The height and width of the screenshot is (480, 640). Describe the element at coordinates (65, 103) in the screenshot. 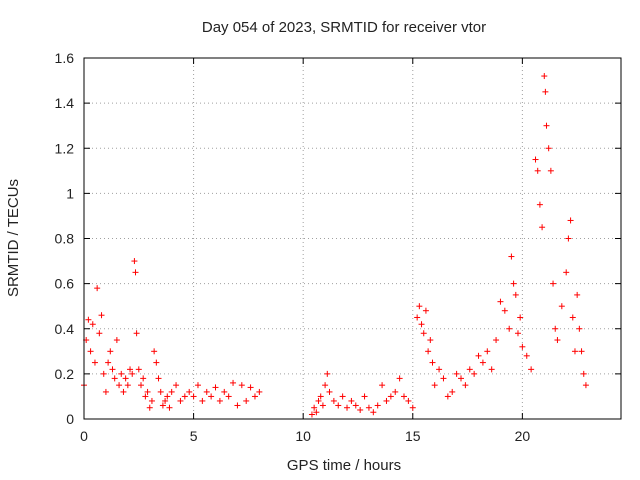

I see `y-tick-label: 1.4` at that location.